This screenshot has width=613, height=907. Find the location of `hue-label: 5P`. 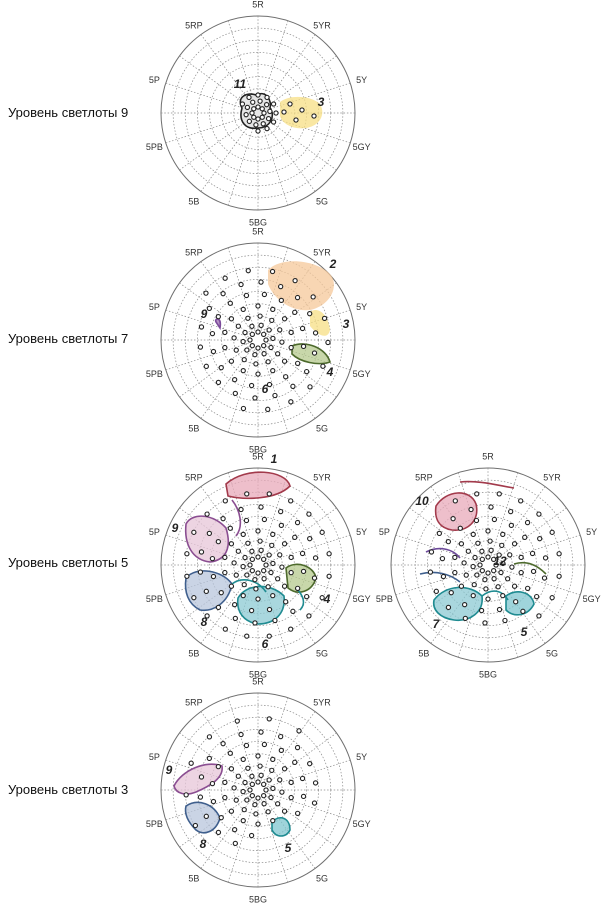

hue-label: 5P is located at coordinates (154, 80).